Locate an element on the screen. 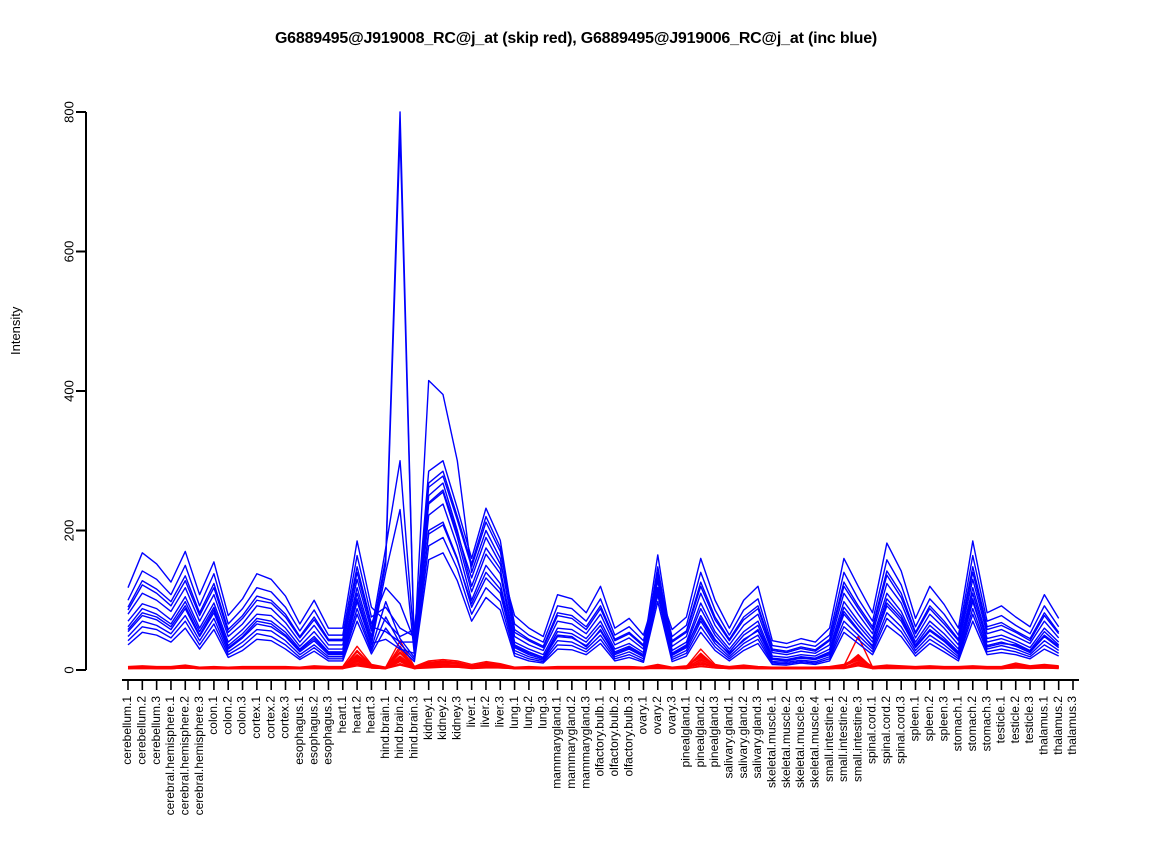  x-axis-tick-label: thalamus.1 is located at coordinates (1044, 725).